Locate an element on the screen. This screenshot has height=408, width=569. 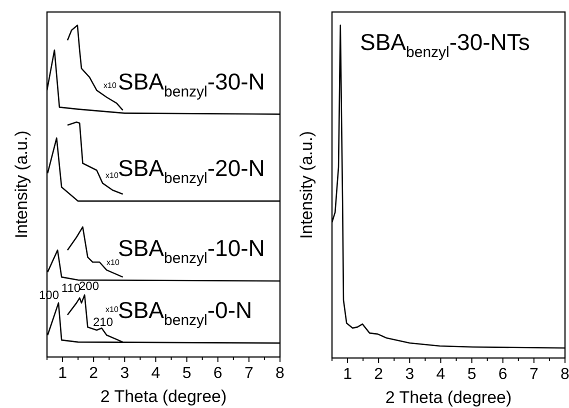
annotation: 200 is located at coordinates (89, 286).